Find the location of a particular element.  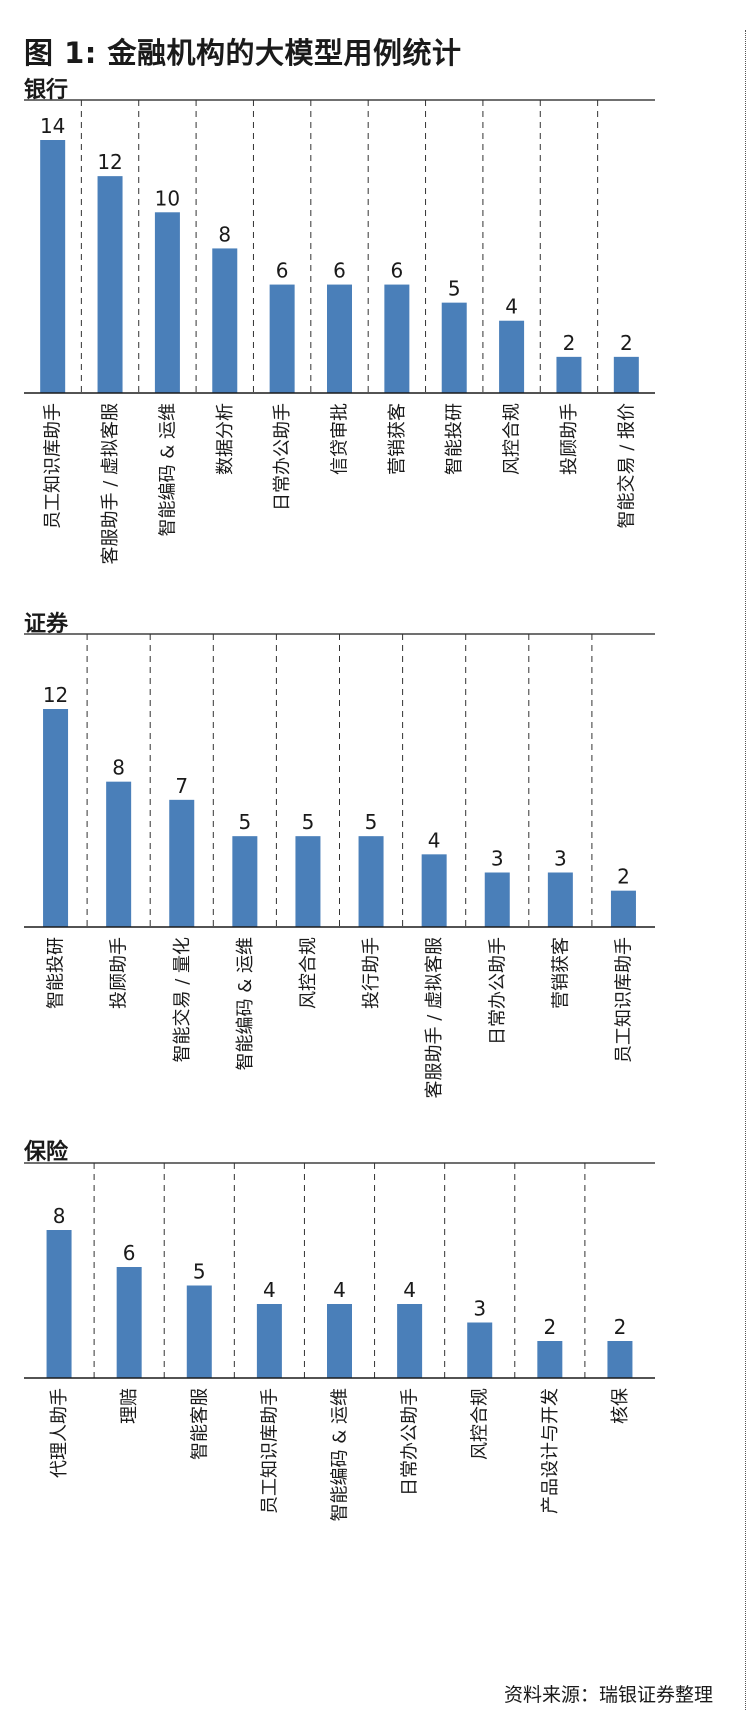

sec-category-label: 员工知识库助手 is located at coordinates (623, 1000).